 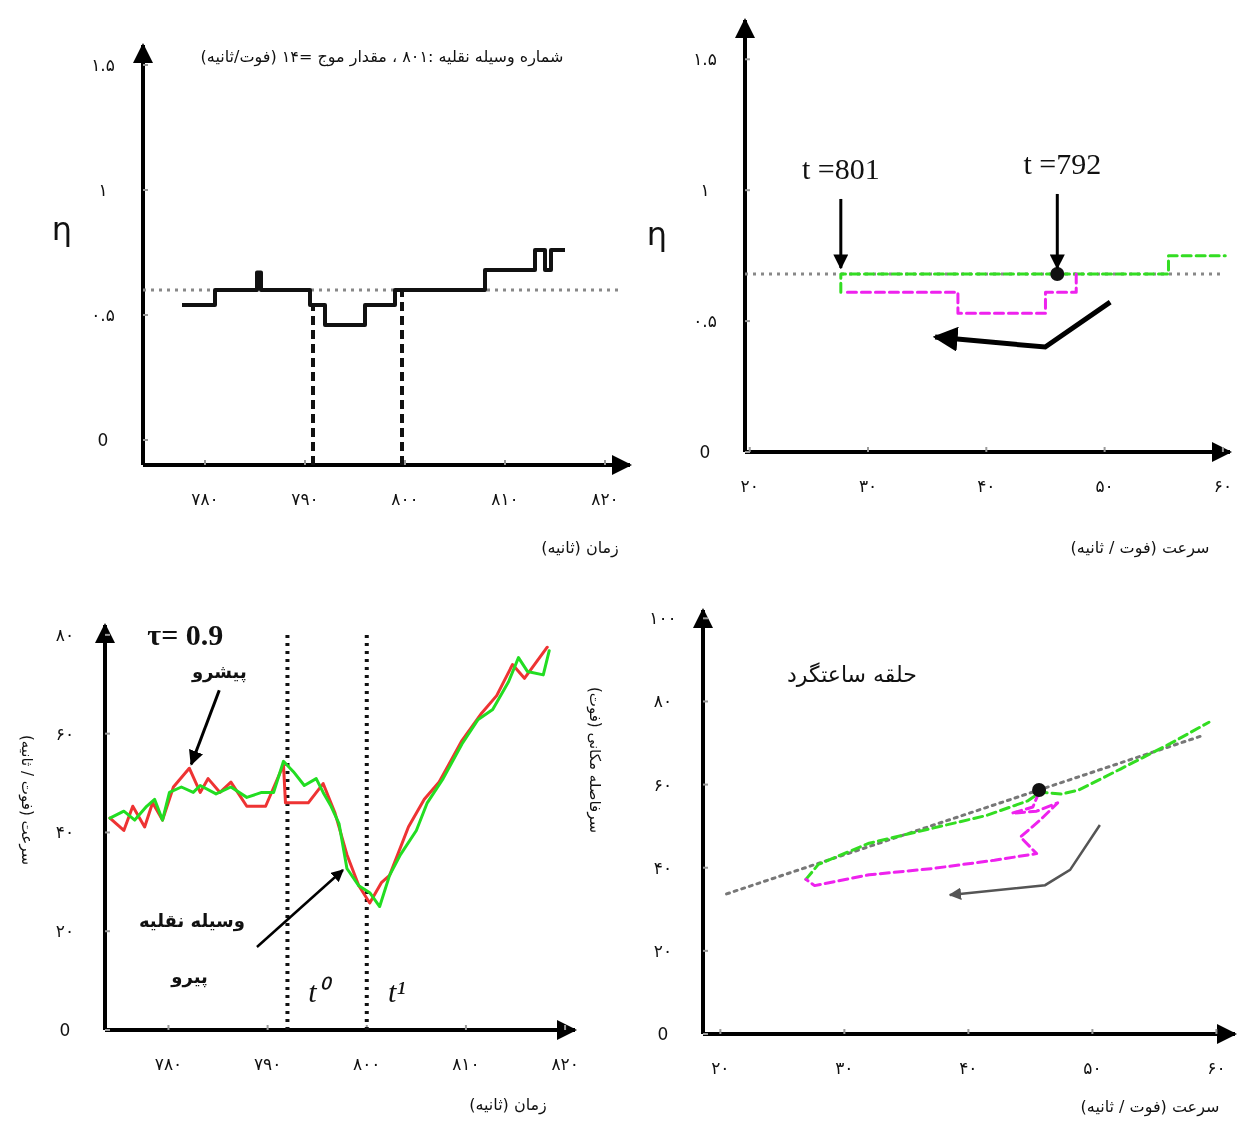 What do you see at coordinates (185, 635) in the screenshot?
I see `annotation: τ= 0.9` at bounding box center [185, 635].